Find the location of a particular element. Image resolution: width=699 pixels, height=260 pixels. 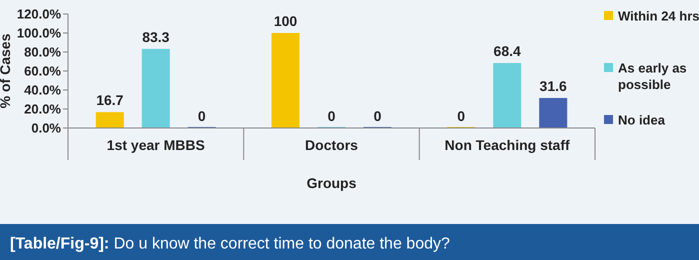

data-label: 68.4 is located at coordinates (508, 51).